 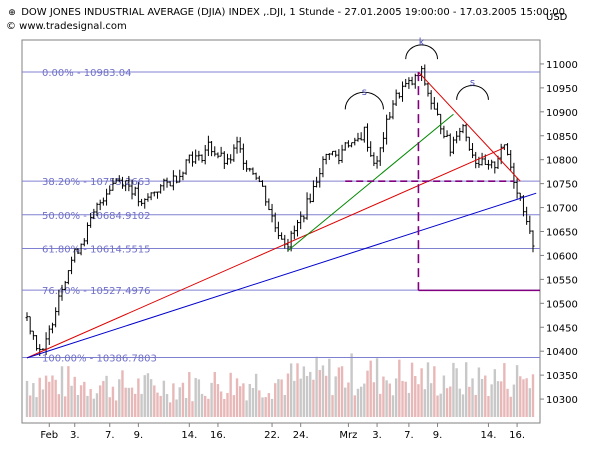 What do you see at coordinates (66, 26) in the screenshot?
I see `watermark-text: © www.tradesignal.com` at bounding box center [66, 26].